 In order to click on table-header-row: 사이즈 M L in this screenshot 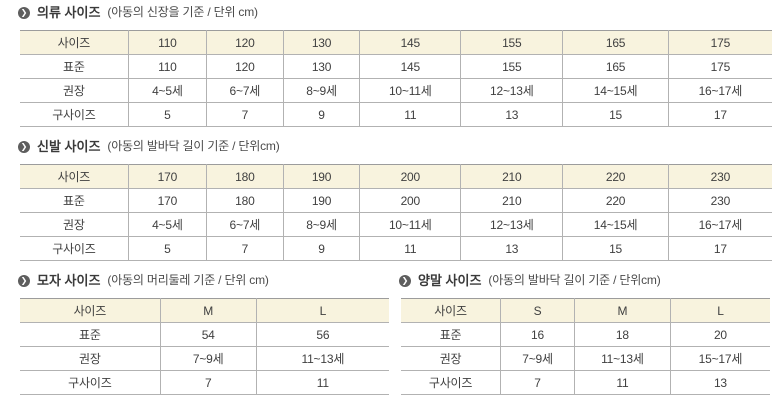, I will do `click(204, 310)`.